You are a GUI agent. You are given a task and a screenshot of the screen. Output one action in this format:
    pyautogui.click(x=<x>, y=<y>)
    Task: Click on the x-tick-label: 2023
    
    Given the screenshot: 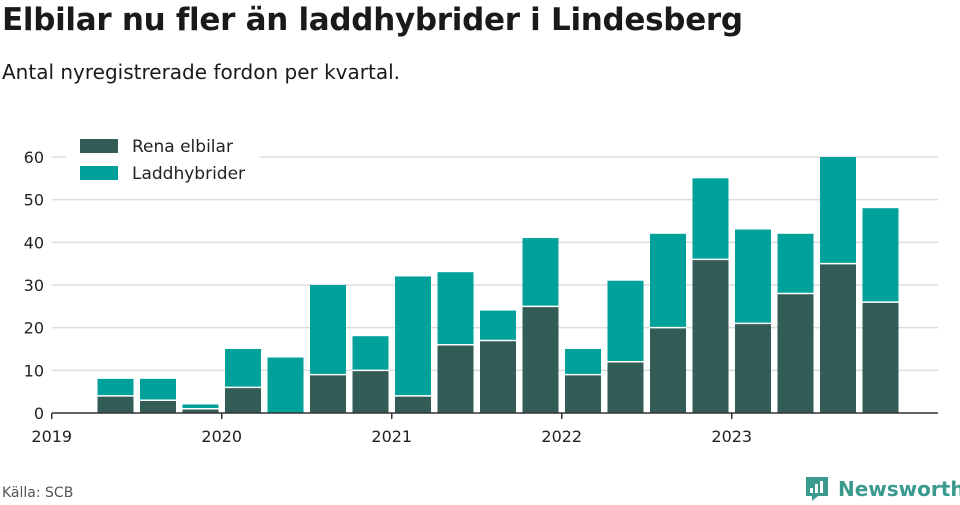 What is the action you would take?
    pyautogui.click(x=731, y=436)
    